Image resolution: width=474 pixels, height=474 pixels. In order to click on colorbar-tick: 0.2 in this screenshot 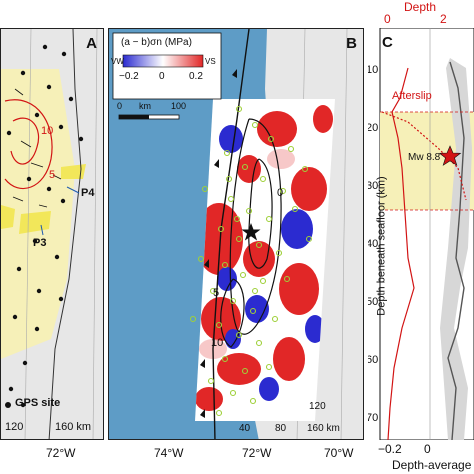, I will do `click(196, 76)`.